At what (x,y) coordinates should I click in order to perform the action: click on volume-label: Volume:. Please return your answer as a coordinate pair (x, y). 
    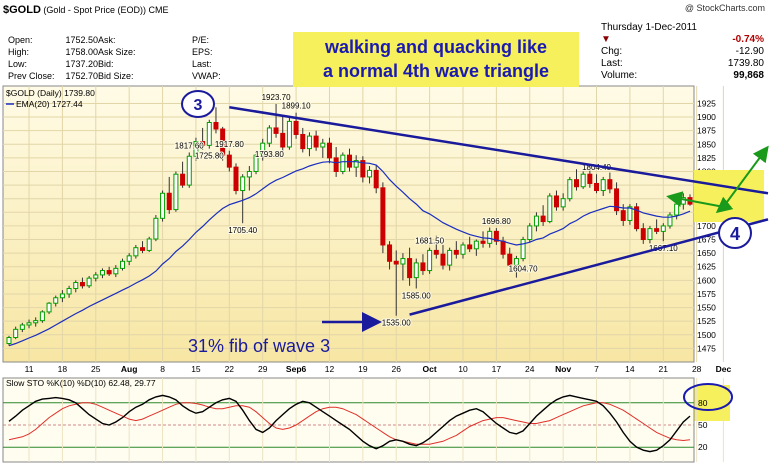
    Looking at the image, I should click on (619, 75).